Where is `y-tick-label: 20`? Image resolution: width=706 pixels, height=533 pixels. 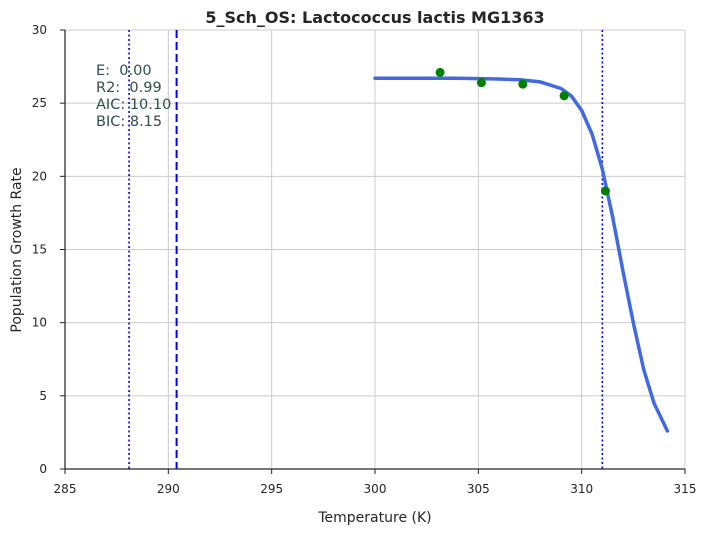
y-tick-label: 20 is located at coordinates (39, 176).